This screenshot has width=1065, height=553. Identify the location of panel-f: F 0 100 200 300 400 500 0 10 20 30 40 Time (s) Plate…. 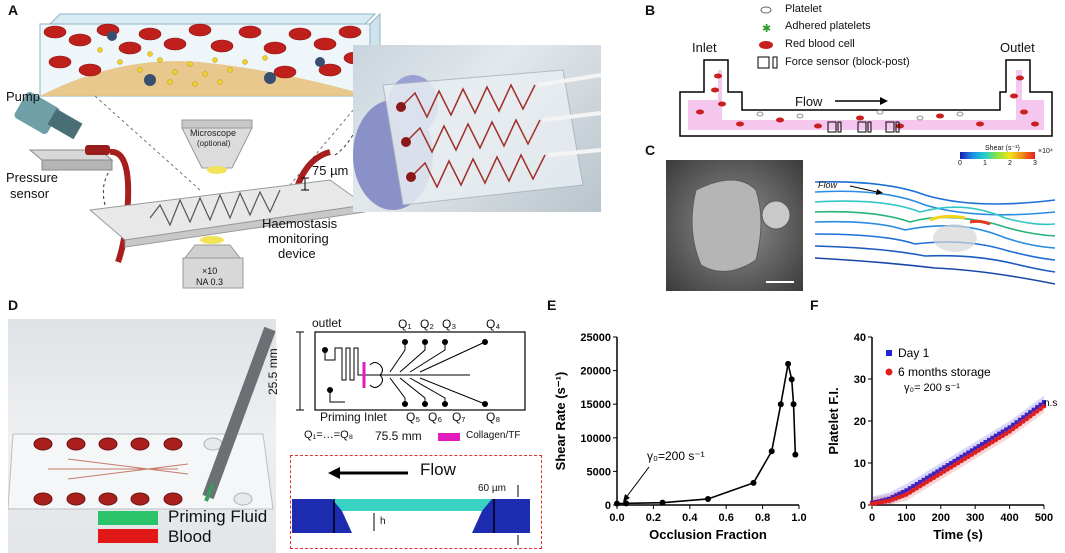
(937, 424).